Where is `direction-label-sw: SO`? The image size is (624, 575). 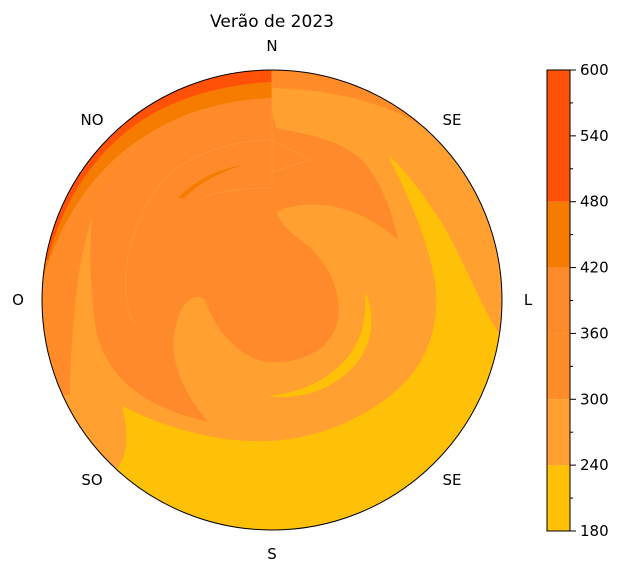
direction-label-sw: SO is located at coordinates (91, 480).